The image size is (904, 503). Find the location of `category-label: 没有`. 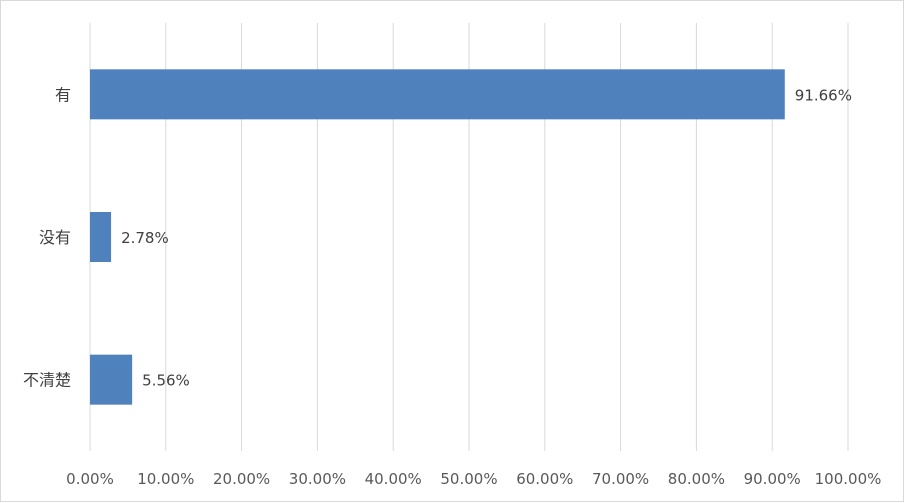

category-label: 没有 is located at coordinates (55, 237).